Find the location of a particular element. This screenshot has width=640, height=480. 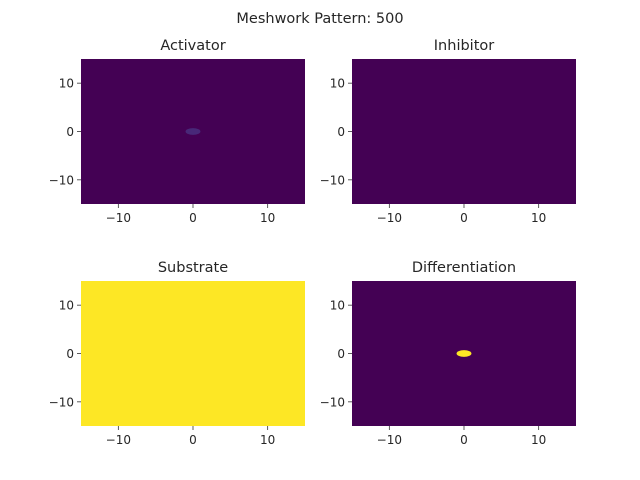

panel-title: Inhibitor is located at coordinates (464, 46).